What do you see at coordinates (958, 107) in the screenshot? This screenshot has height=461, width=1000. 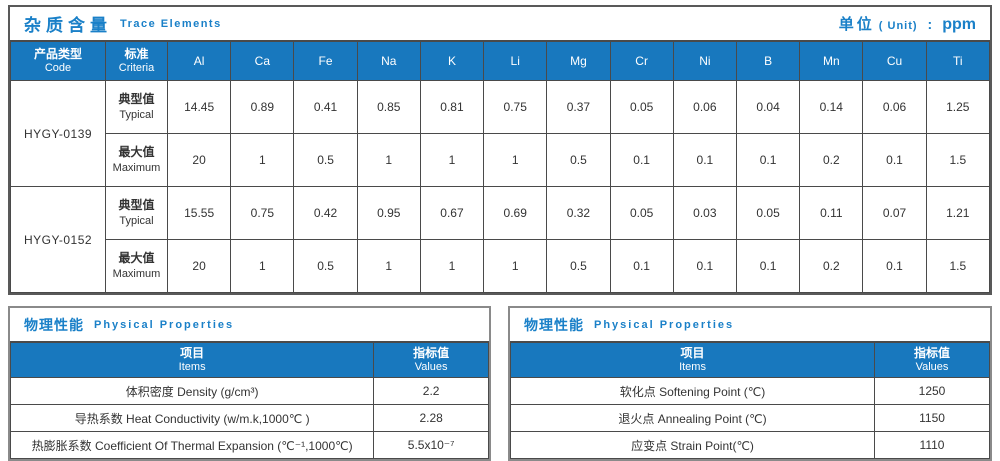 I see `value-cell-ti: 1.25` at bounding box center [958, 107].